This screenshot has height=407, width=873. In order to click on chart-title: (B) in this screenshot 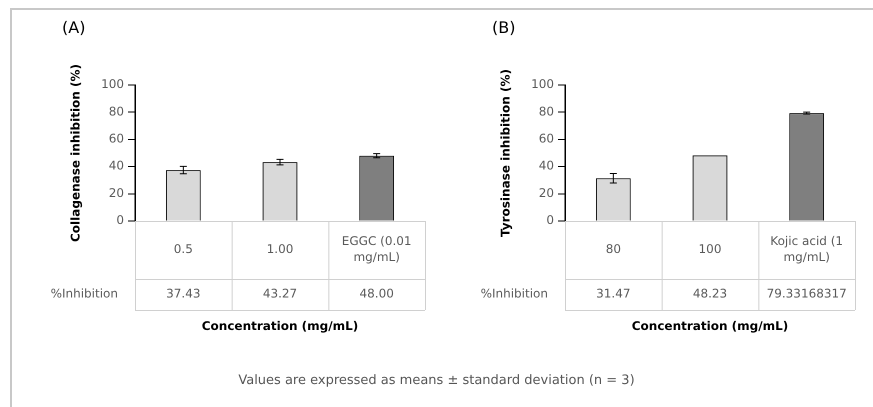, I will do `click(504, 28)`.